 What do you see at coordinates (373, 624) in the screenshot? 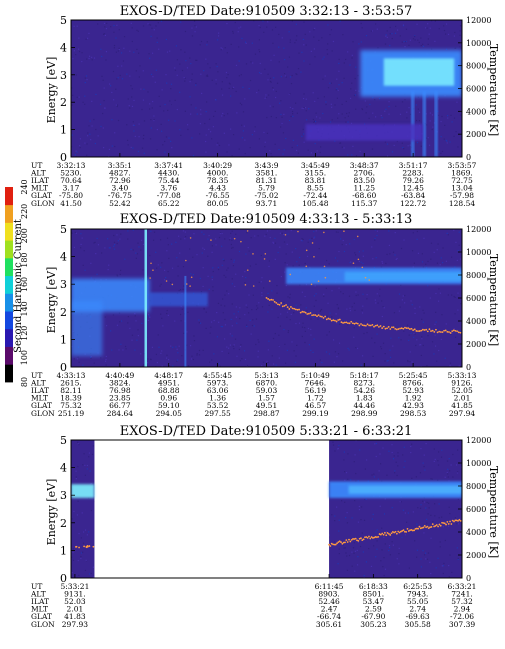
I see `orbit-cell: 305.23` at bounding box center [373, 624].